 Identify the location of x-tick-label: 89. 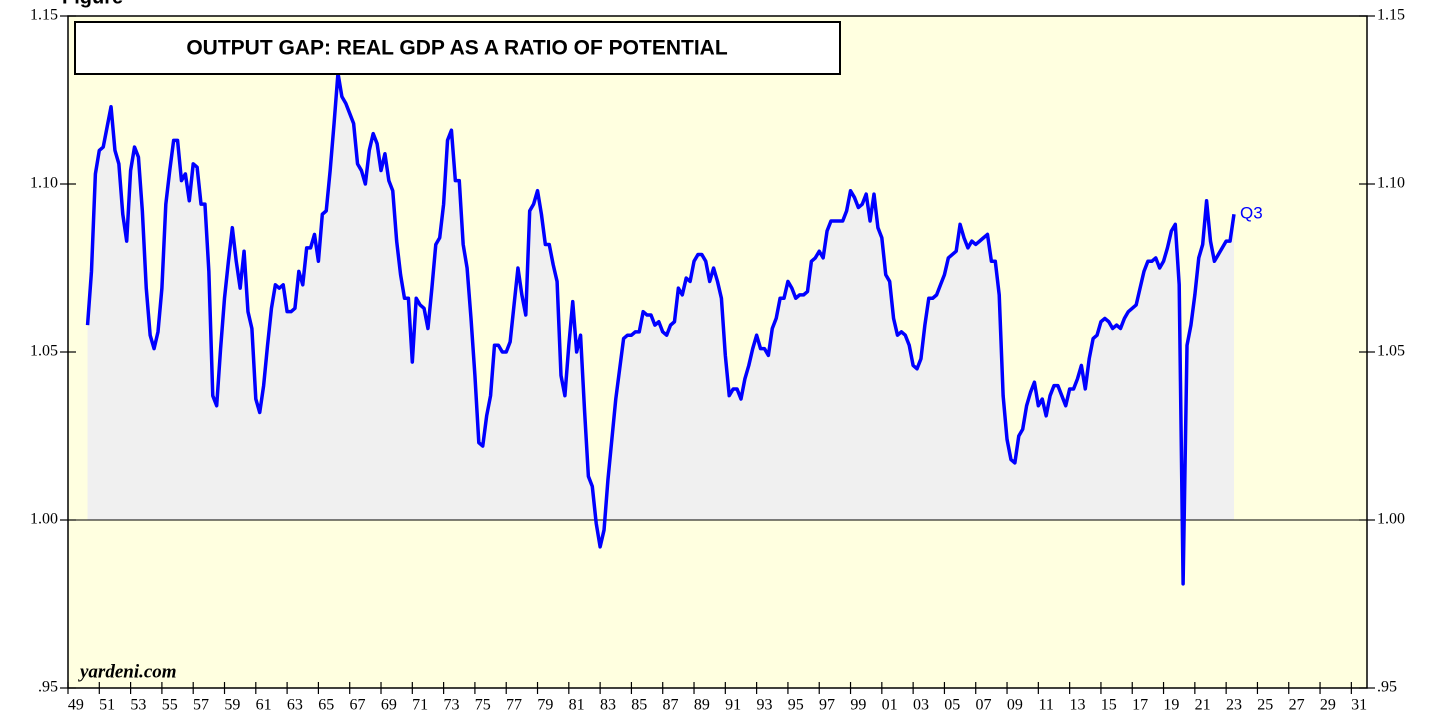
(702, 705).